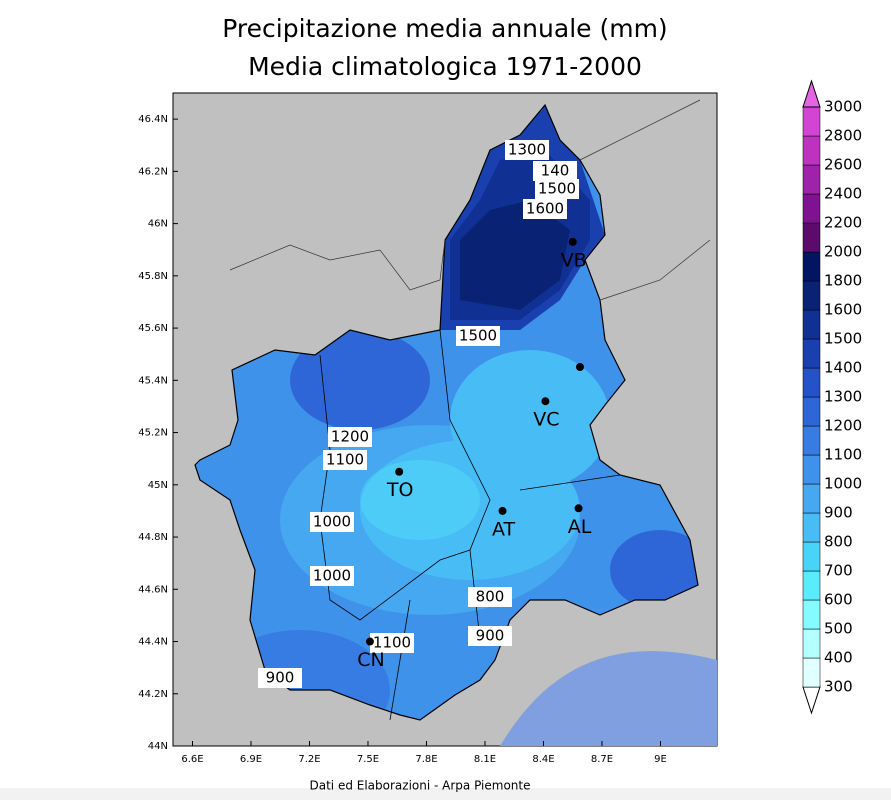 The height and width of the screenshot is (800, 891). Describe the element at coordinates (420, 786) in the screenshot. I see `footer: Dati ed Elaborazioni - Arpa Piemonte` at that location.